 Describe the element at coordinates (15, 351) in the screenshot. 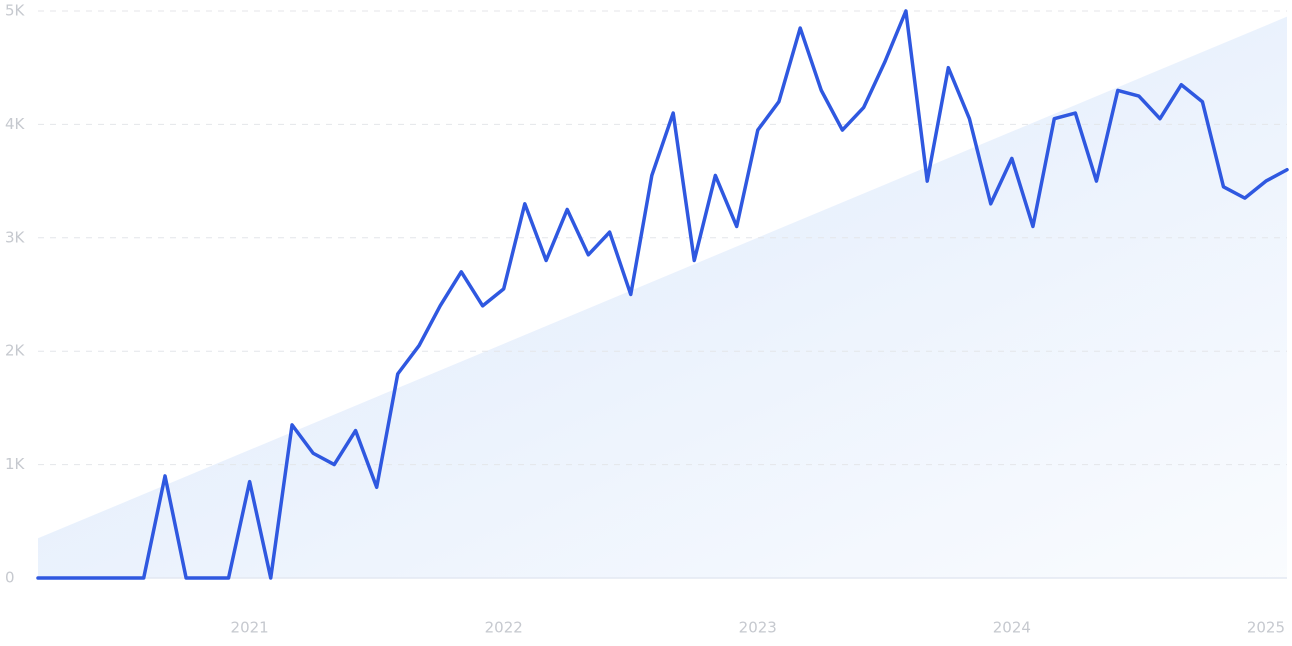

I see `y-tick-label: 2K` at that location.